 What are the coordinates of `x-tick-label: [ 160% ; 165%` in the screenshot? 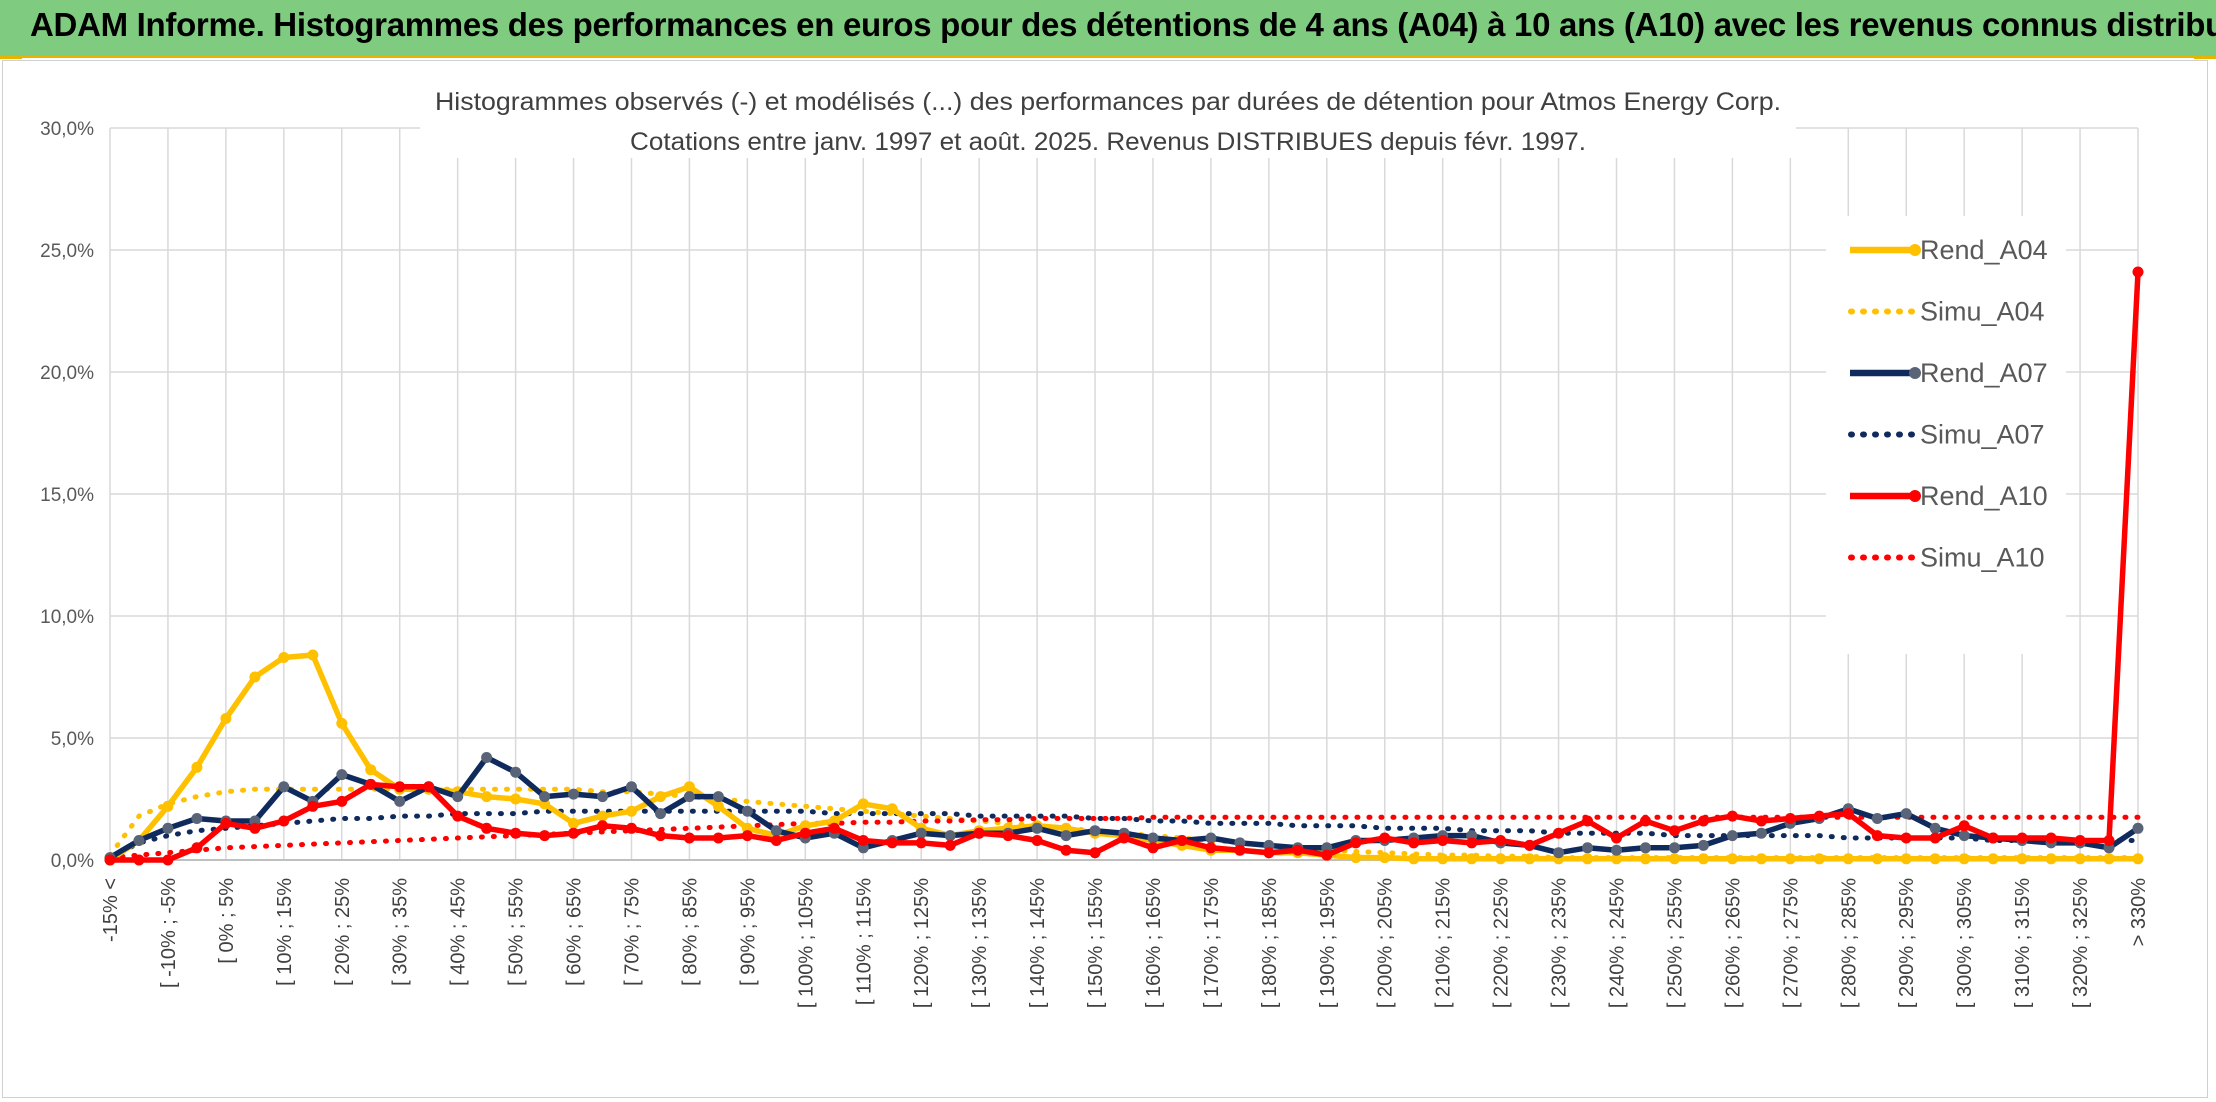 It's located at (1154, 943).